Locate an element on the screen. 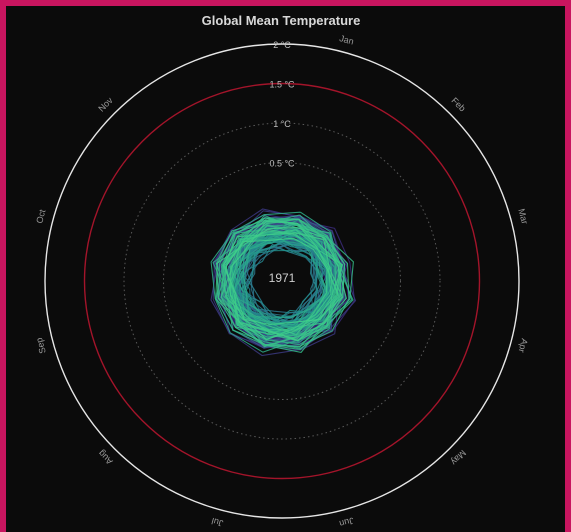 The image size is (571, 532). year-series-1971 is located at coordinates (282, 281).